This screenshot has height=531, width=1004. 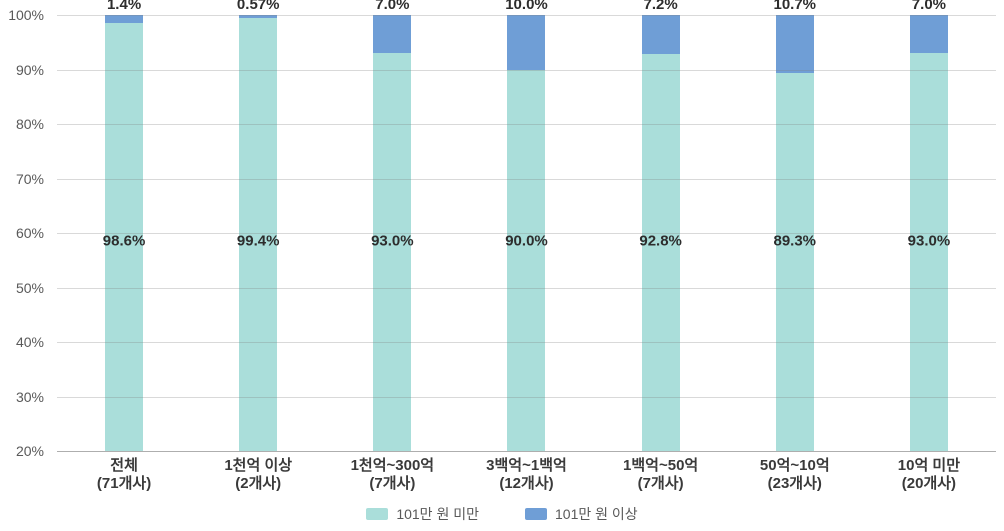 I want to click on bar-column: 10.7% 89.3%, so click(x=795, y=225).